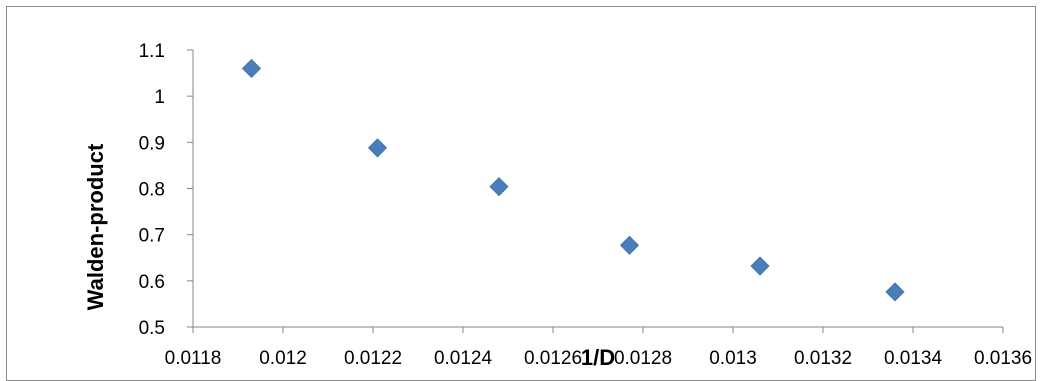 The height and width of the screenshot is (381, 1046). I want to click on y-tick-label: 1.1, so click(152, 51).